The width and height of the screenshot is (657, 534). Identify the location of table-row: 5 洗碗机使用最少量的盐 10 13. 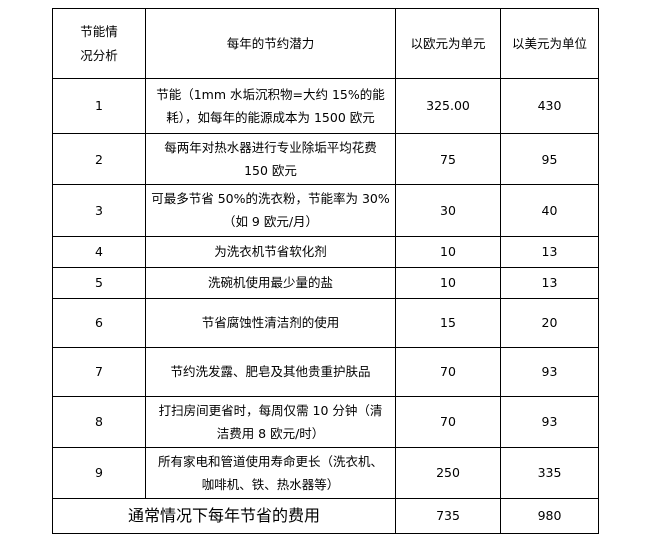
(325, 282).